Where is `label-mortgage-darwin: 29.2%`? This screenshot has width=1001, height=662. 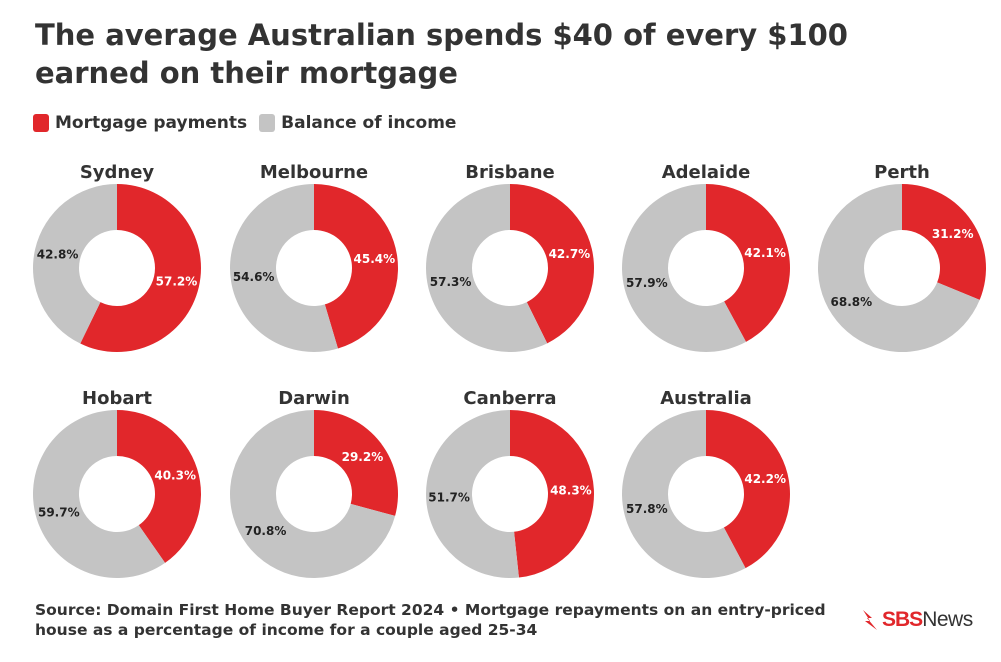 label-mortgage-darwin: 29.2% is located at coordinates (363, 457).